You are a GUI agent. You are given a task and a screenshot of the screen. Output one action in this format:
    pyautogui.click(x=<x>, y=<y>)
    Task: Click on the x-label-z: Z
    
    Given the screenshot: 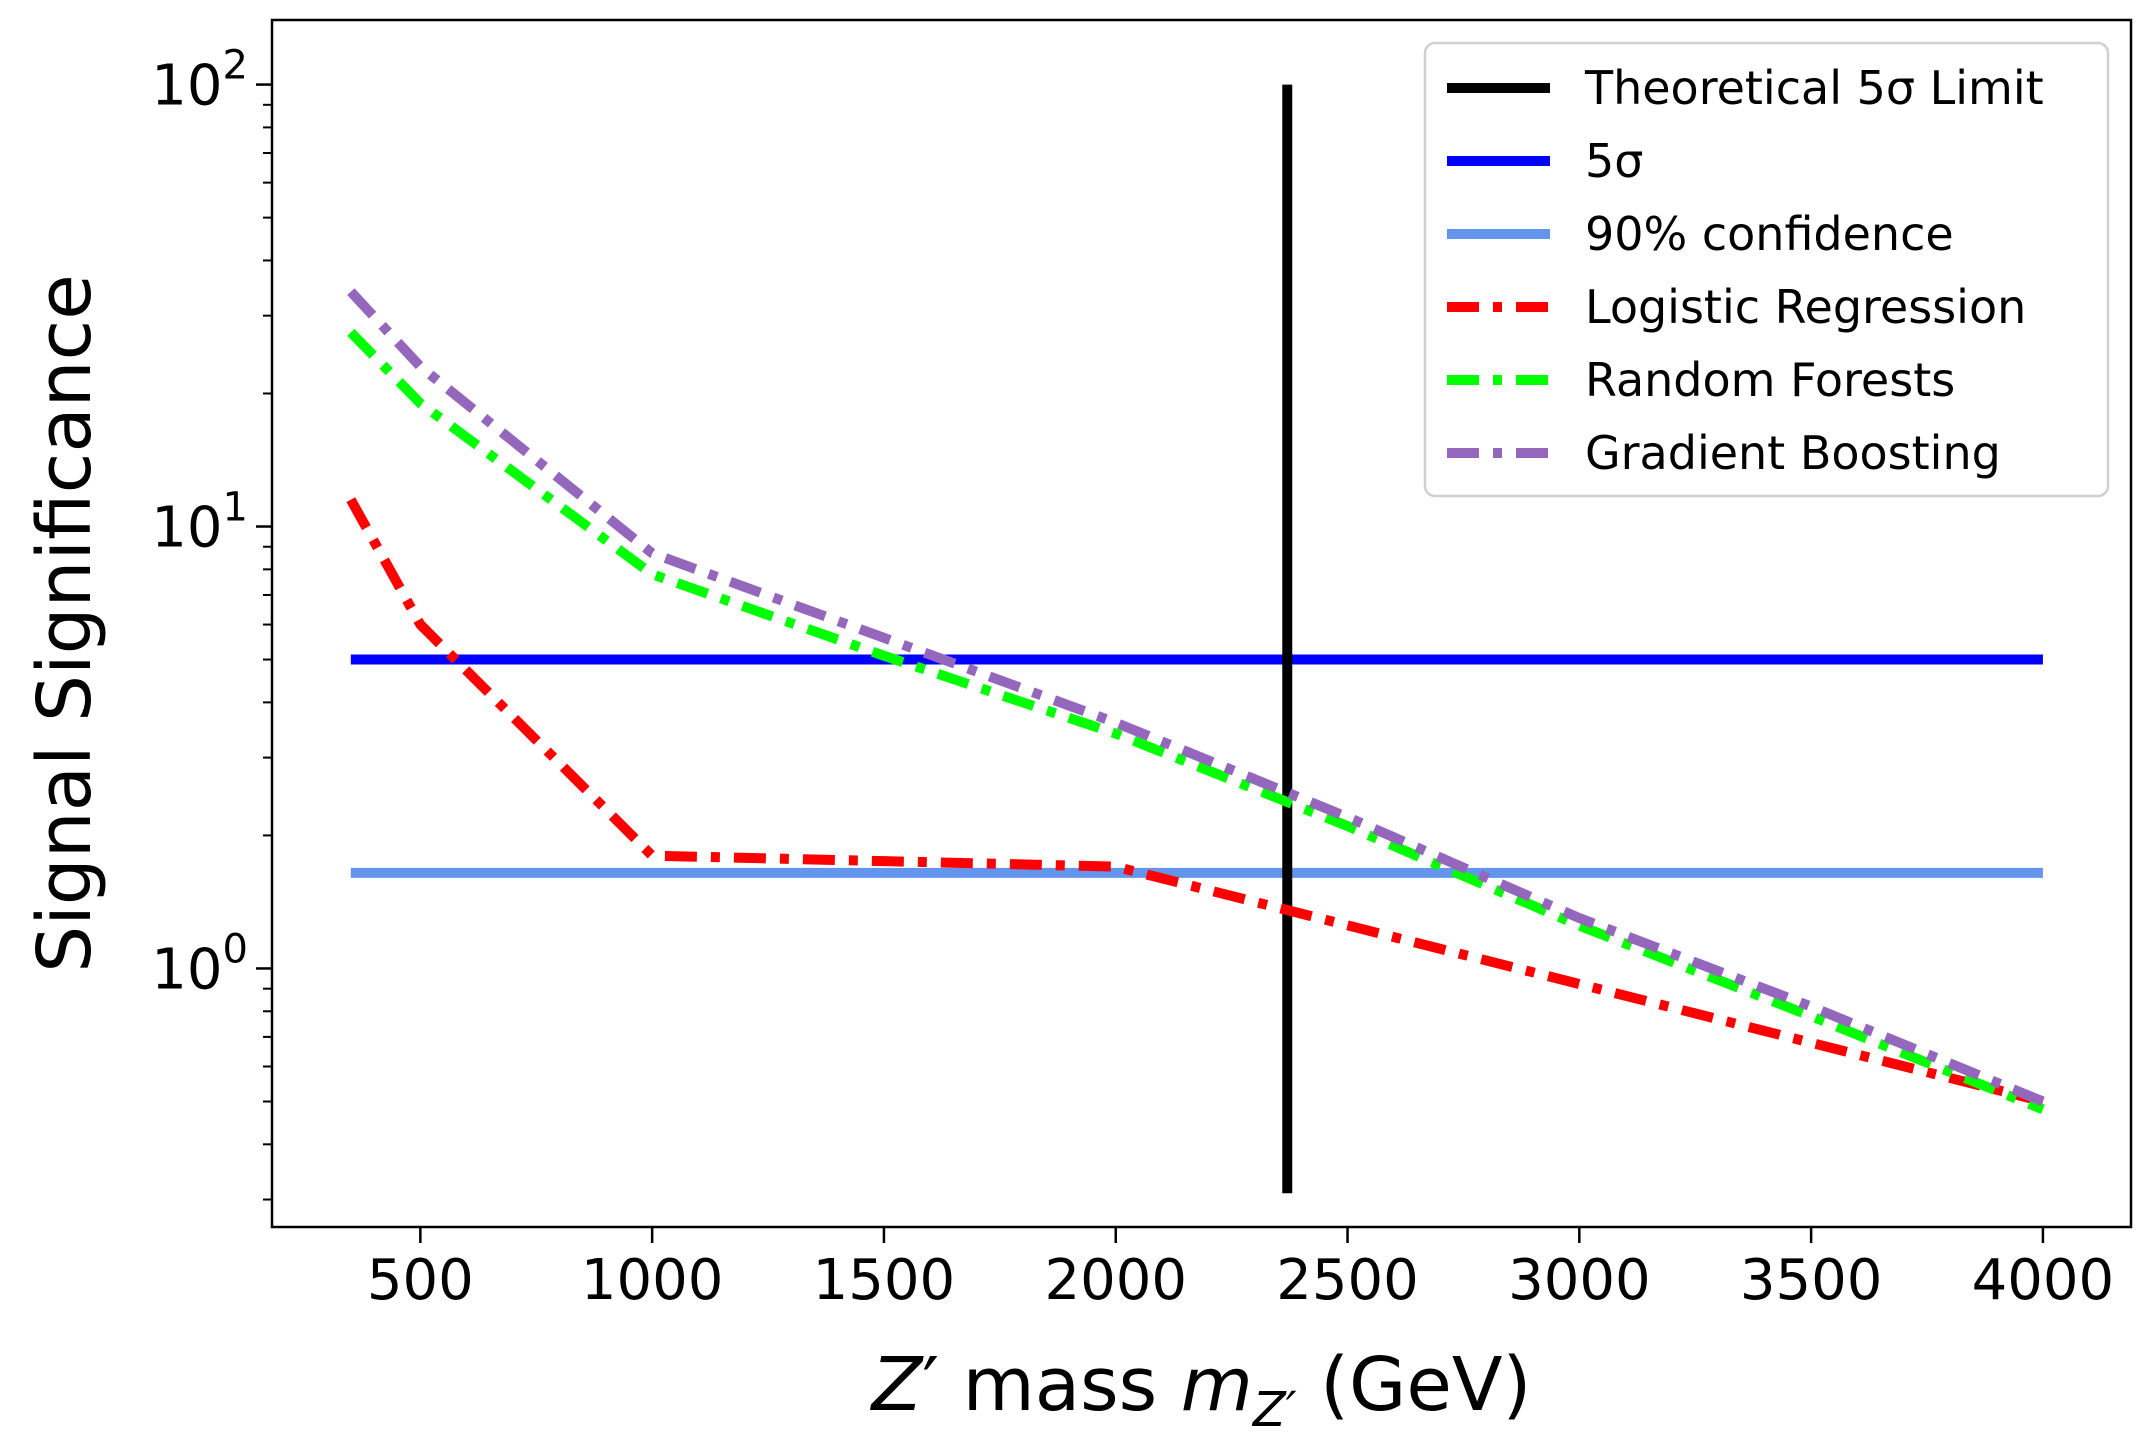 What is the action you would take?
    pyautogui.click(x=897, y=1385)
    